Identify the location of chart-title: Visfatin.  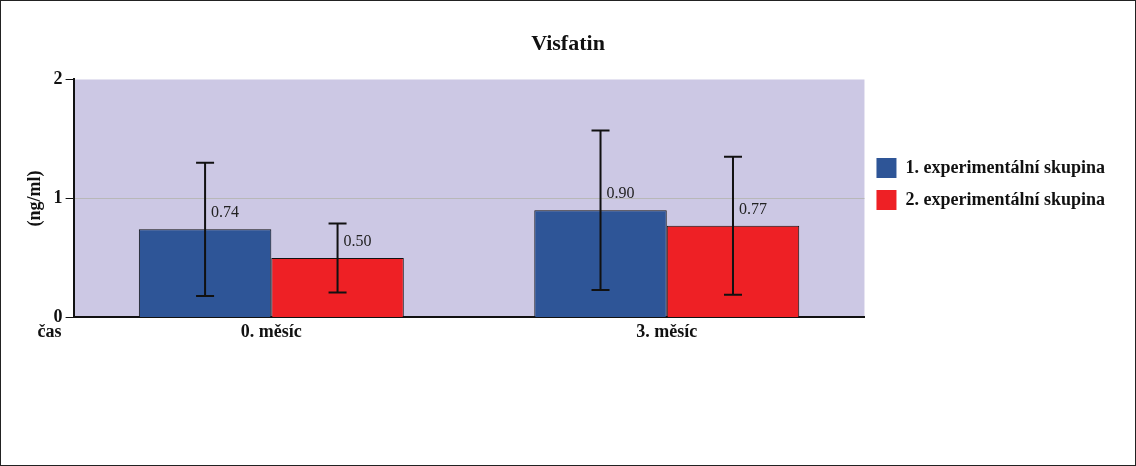
(568, 42).